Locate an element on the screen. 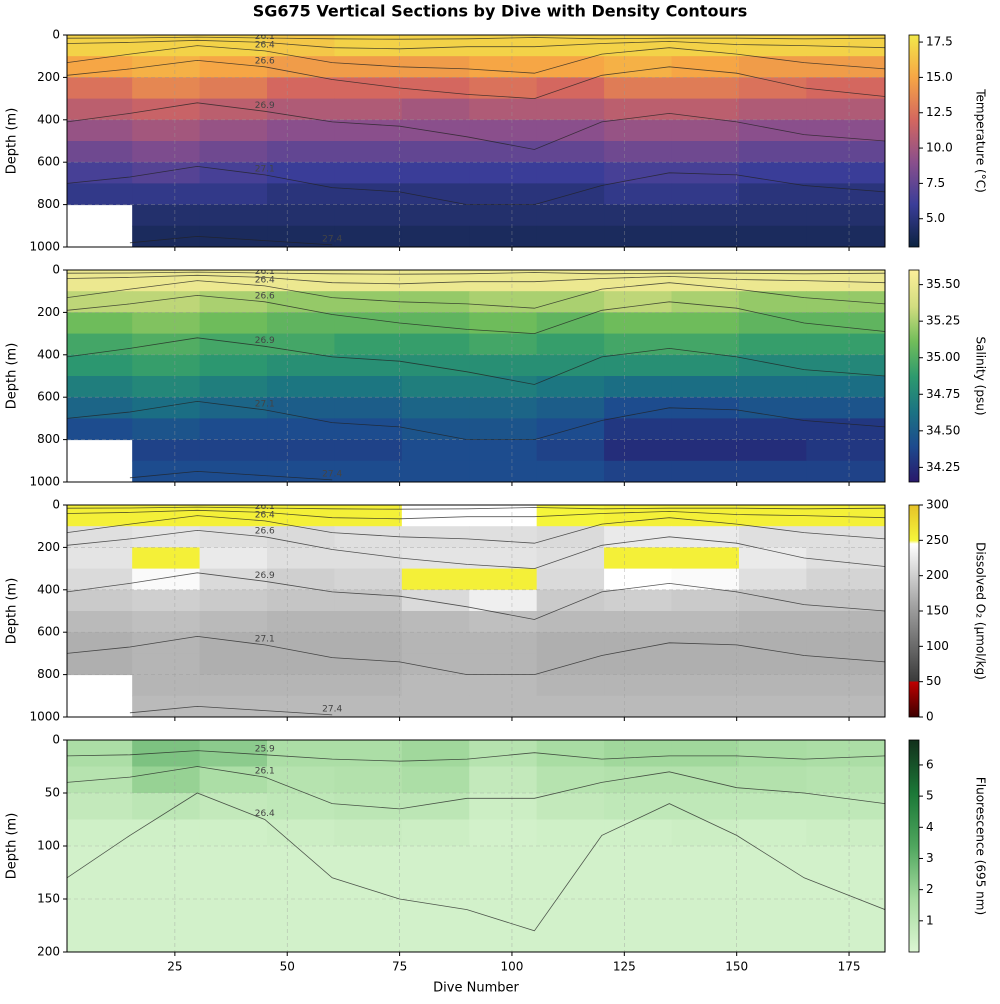 The width and height of the screenshot is (1000, 1004). contour-label: 26.4 is located at coordinates (265, 515).